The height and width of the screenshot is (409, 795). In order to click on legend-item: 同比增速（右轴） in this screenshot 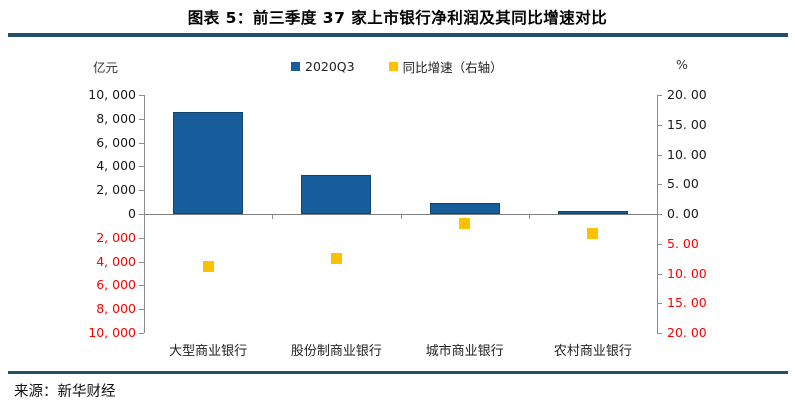, I will do `click(445, 66)`.